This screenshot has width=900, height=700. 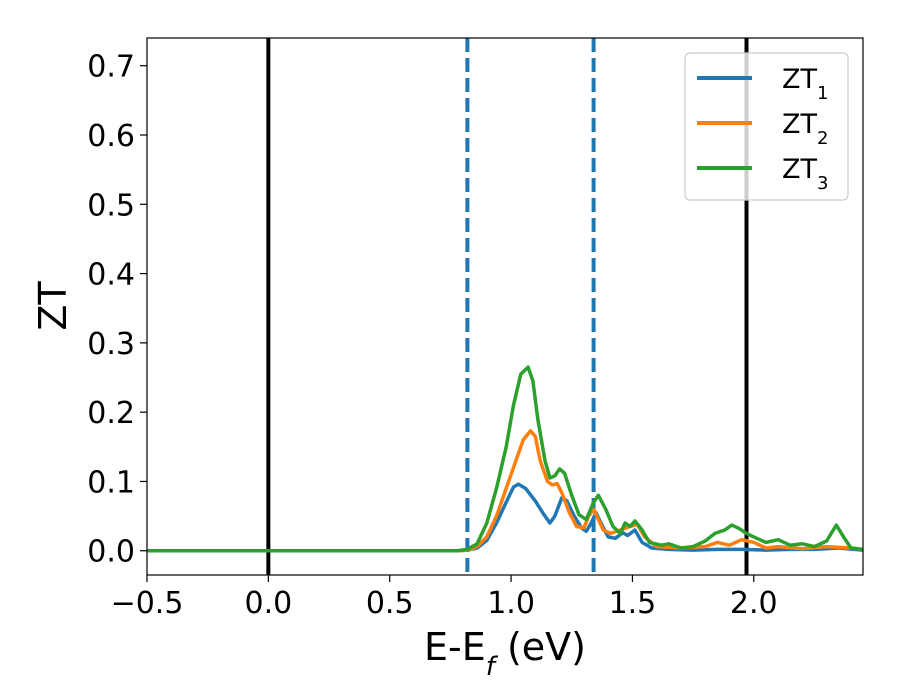 I want to click on y-tick-label: 0.4, so click(x=111, y=275).